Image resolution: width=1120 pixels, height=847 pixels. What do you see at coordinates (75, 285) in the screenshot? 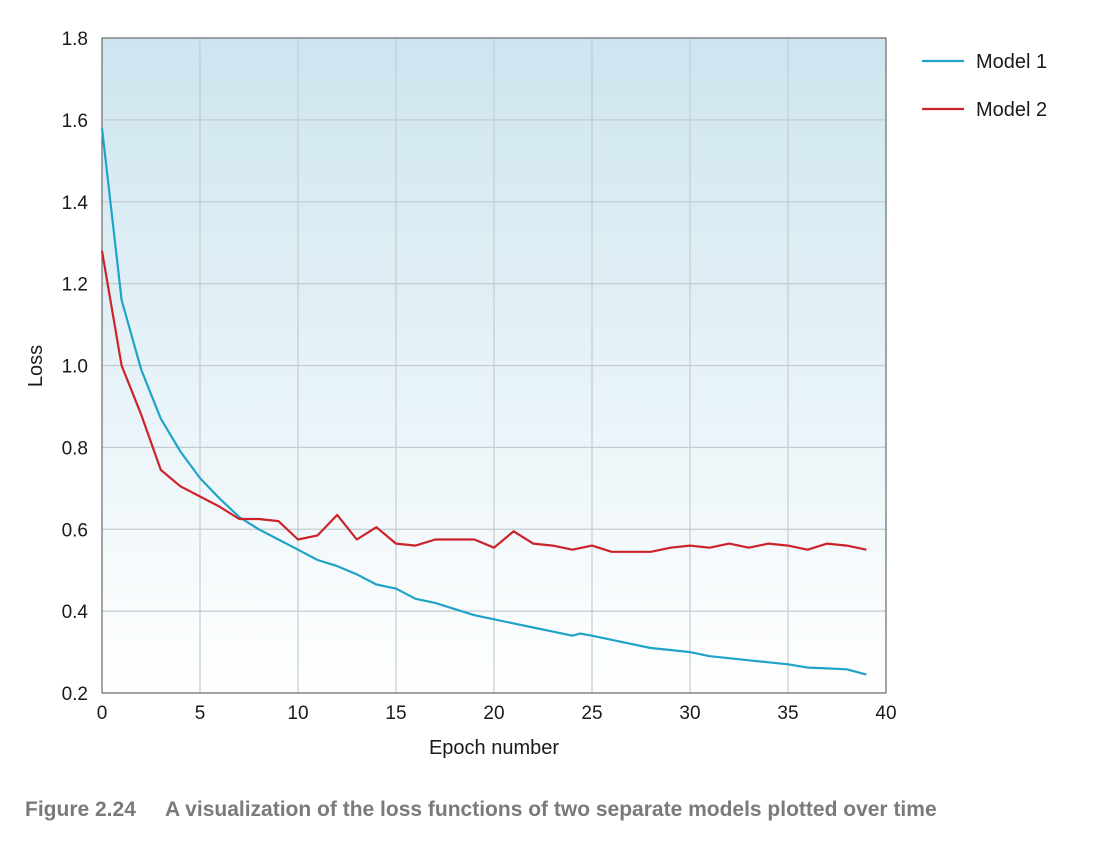
I see `y-tick-label: 1.2` at bounding box center [75, 285].